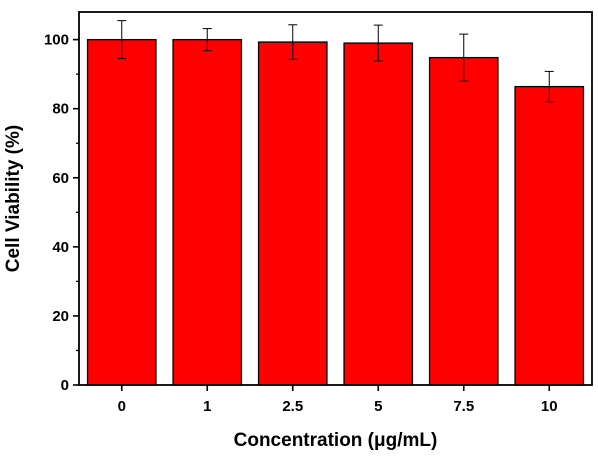 The width and height of the screenshot is (598, 458). What do you see at coordinates (378, 406) in the screenshot?
I see `x-tick-label-5: 5` at bounding box center [378, 406].